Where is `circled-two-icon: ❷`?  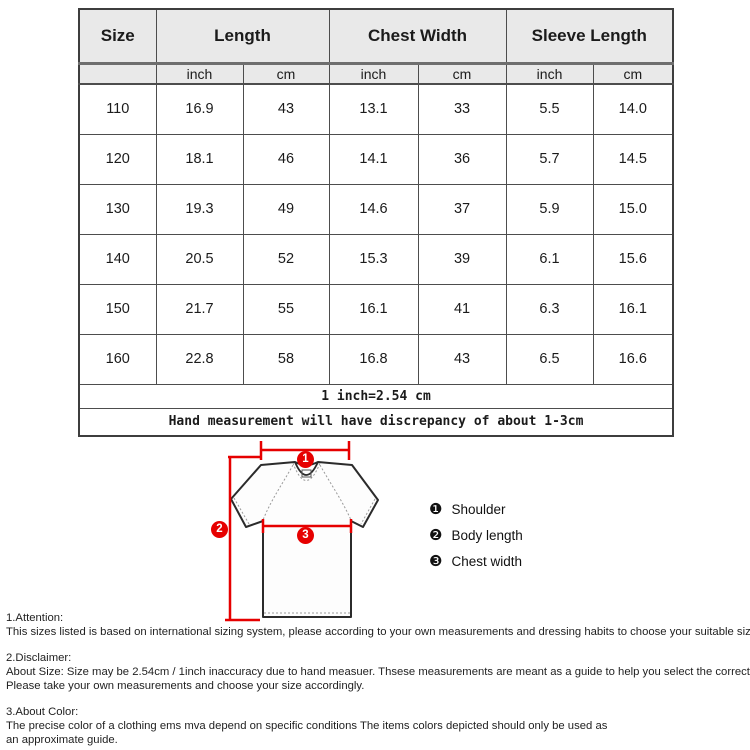 circled-two-icon: ❷ is located at coordinates (436, 535).